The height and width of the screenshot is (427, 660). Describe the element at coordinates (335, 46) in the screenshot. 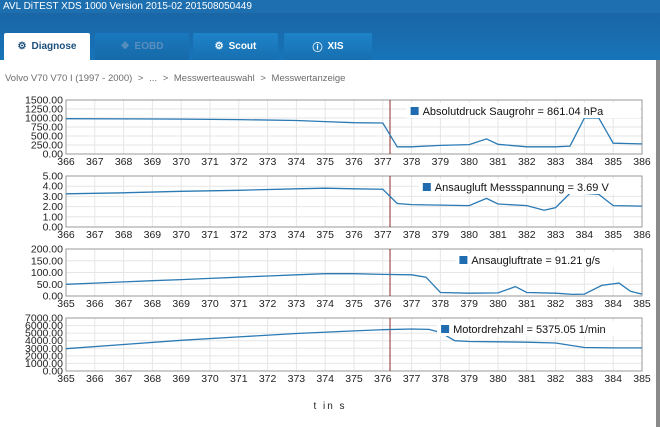

I see `tab-xis-label: XIS` at that location.